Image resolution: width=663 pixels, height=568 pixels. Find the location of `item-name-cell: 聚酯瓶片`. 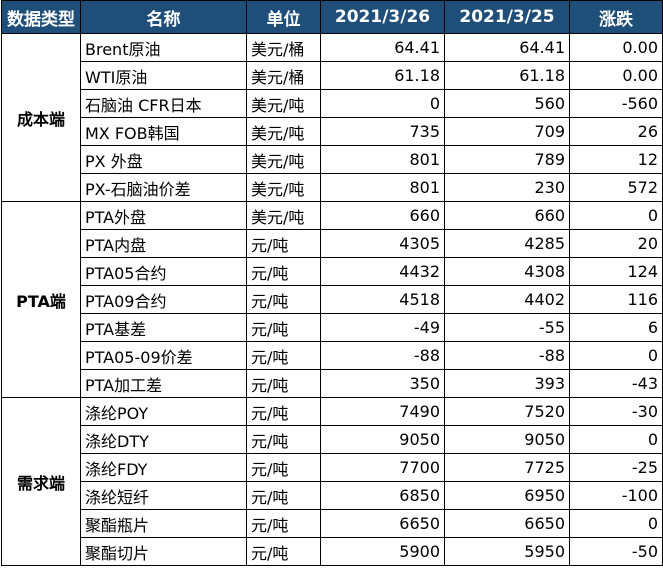

item-name-cell: 聚酯瓶片 is located at coordinates (163, 523).